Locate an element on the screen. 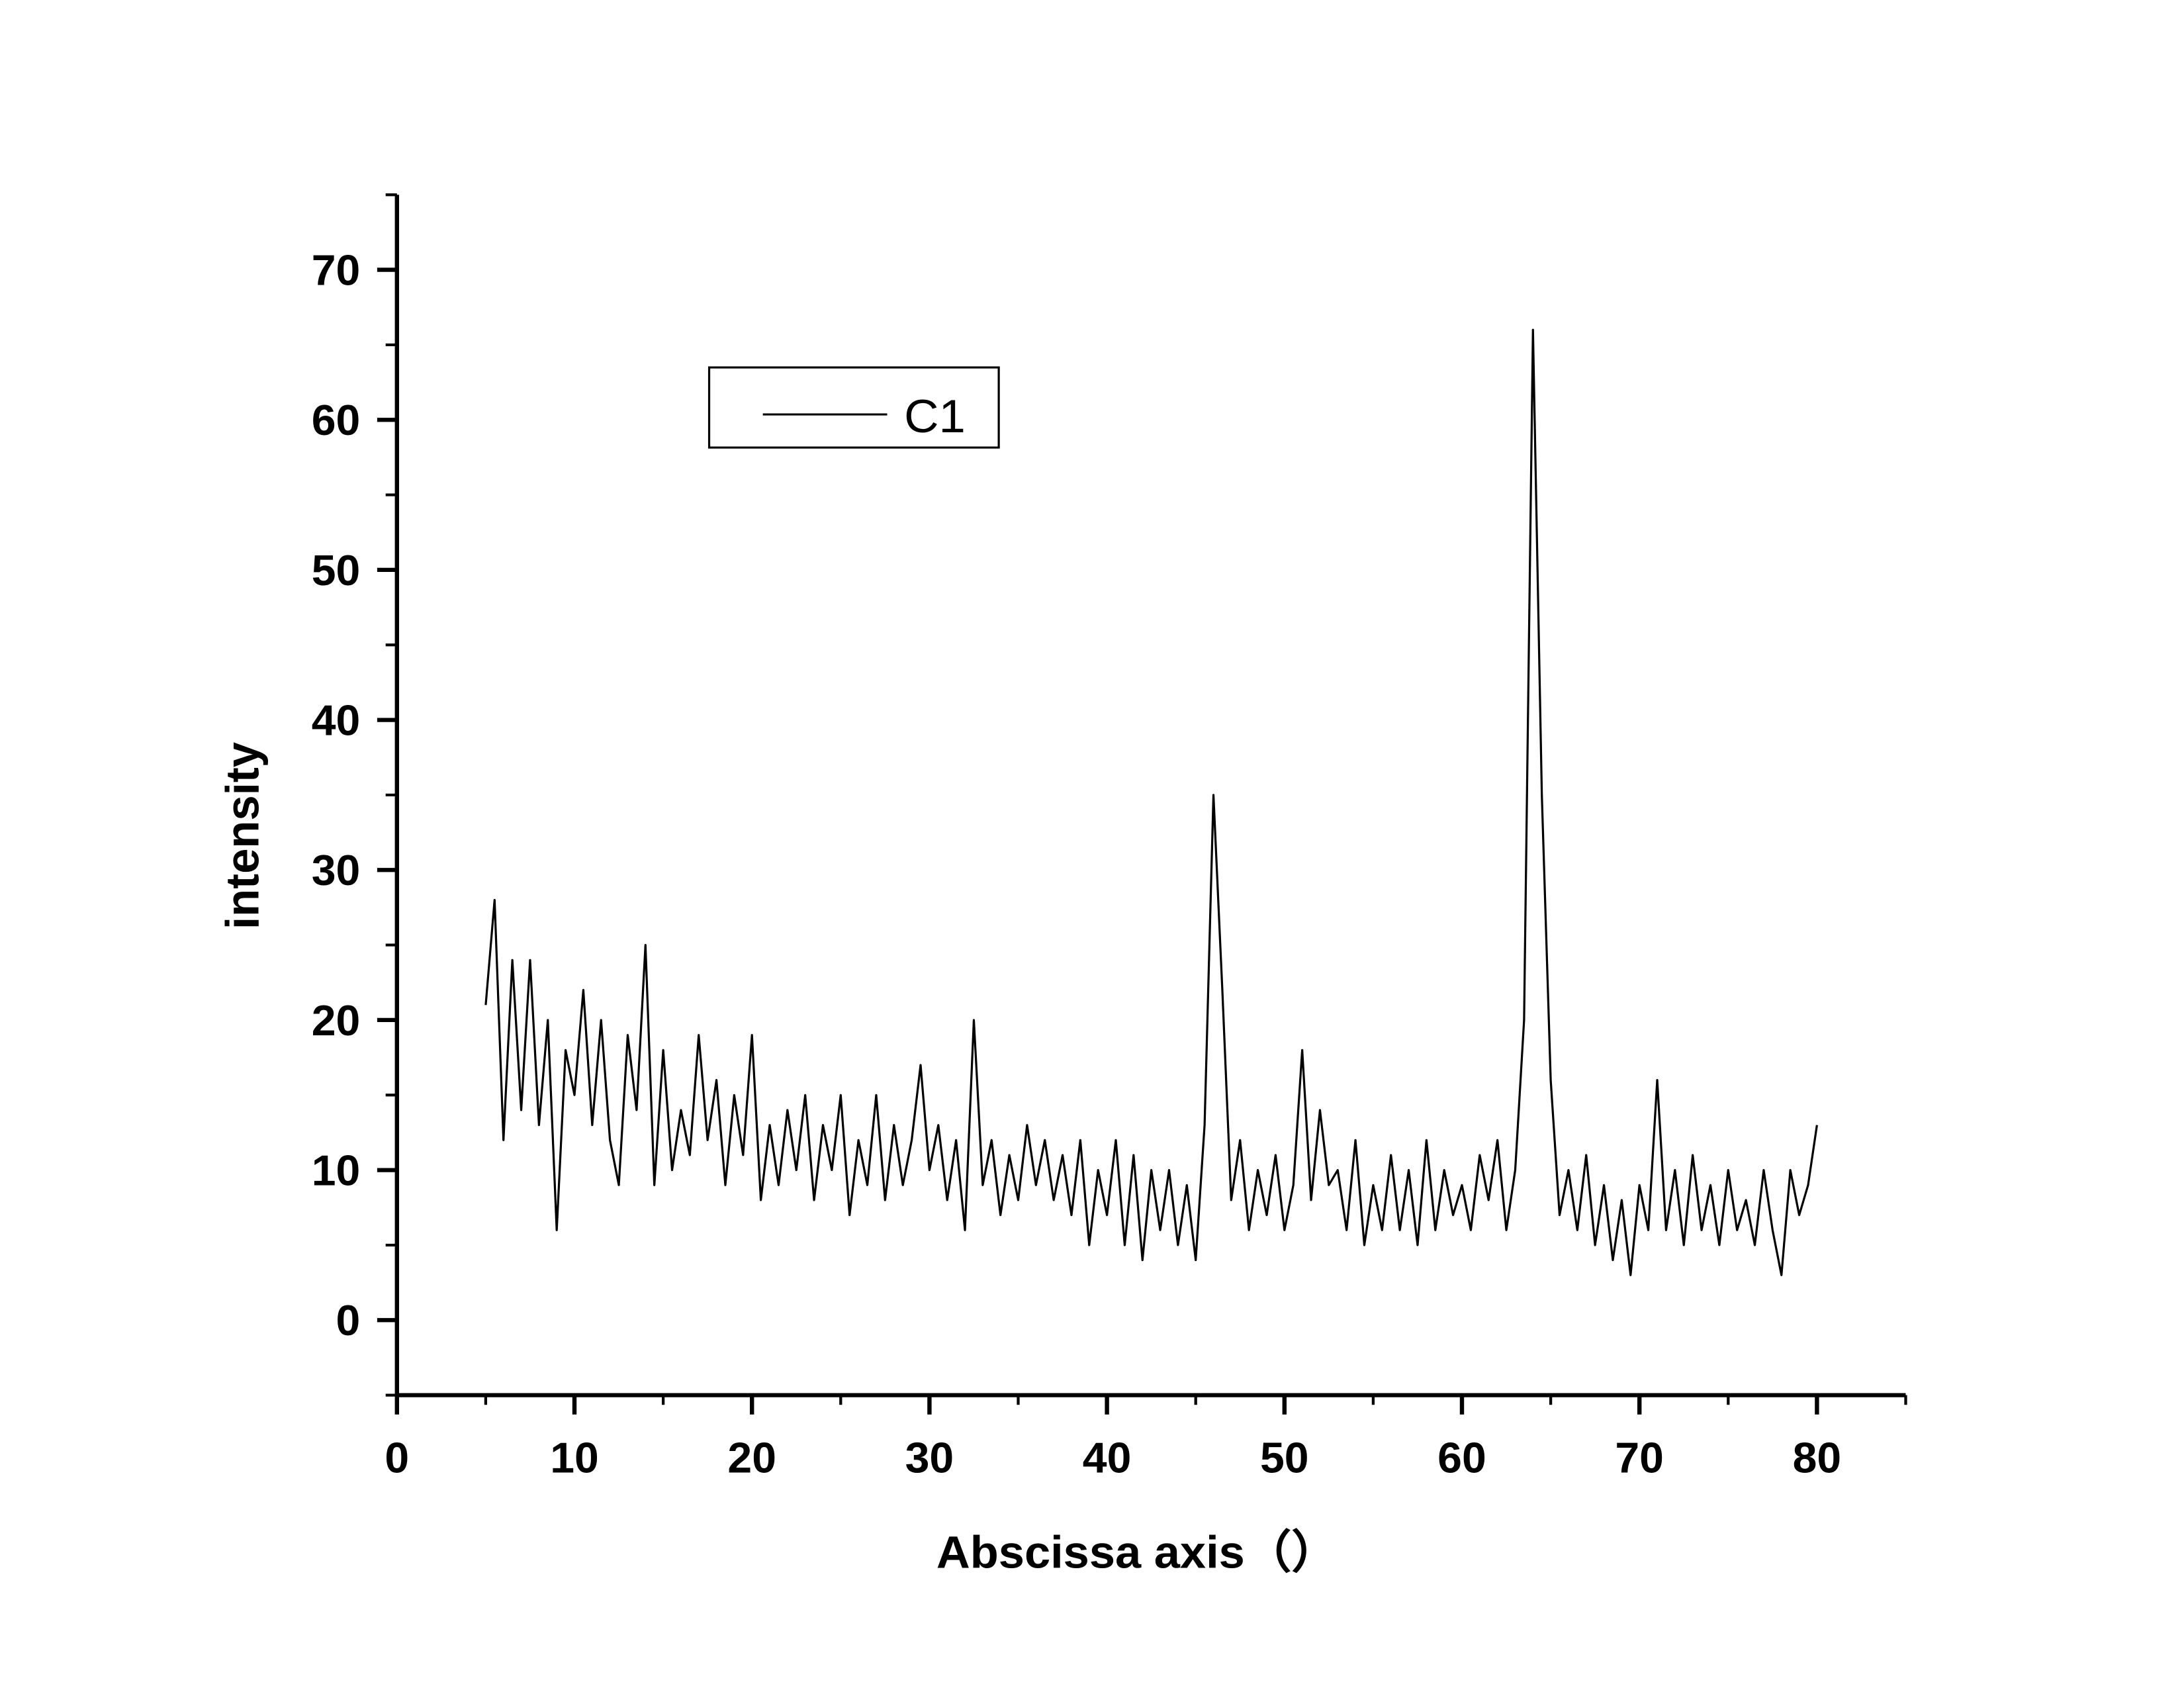 This screenshot has height=1688, width=2184. y-tick-label: 70 is located at coordinates (336, 270).